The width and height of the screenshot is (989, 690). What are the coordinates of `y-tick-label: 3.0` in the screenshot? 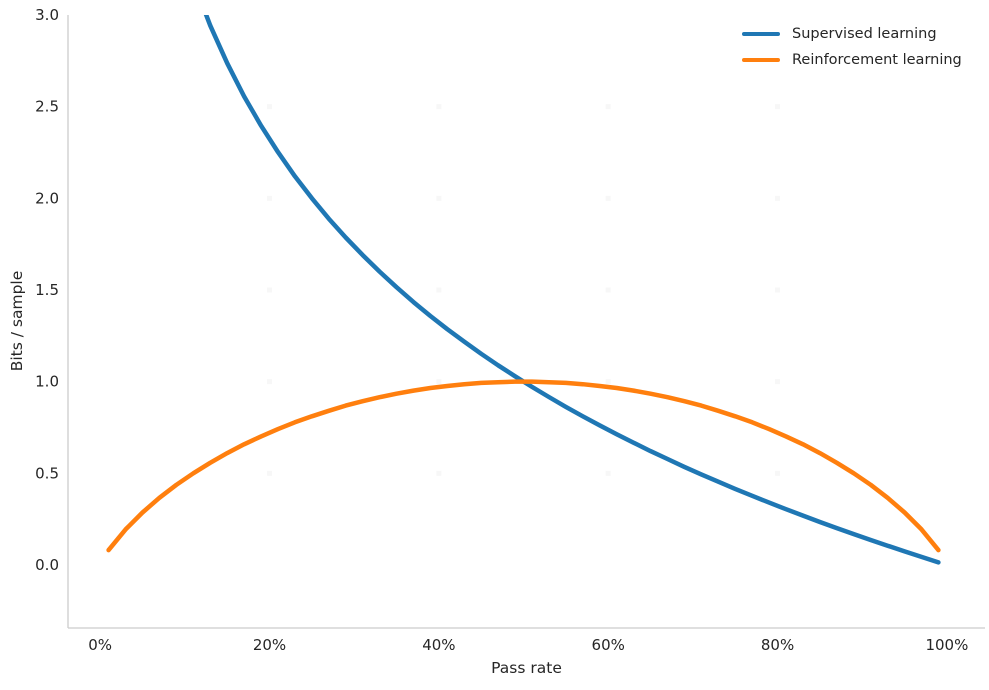 It's located at (47, 15).